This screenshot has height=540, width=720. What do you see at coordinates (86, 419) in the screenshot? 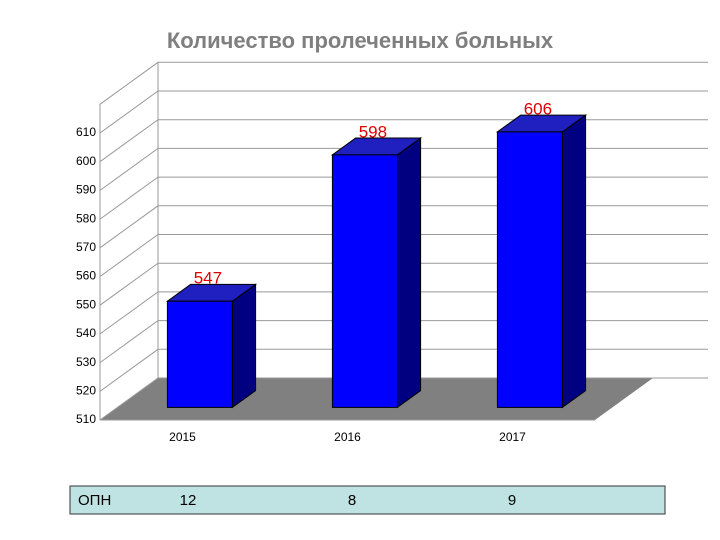
I see `y-tick-label: 510` at bounding box center [86, 419].